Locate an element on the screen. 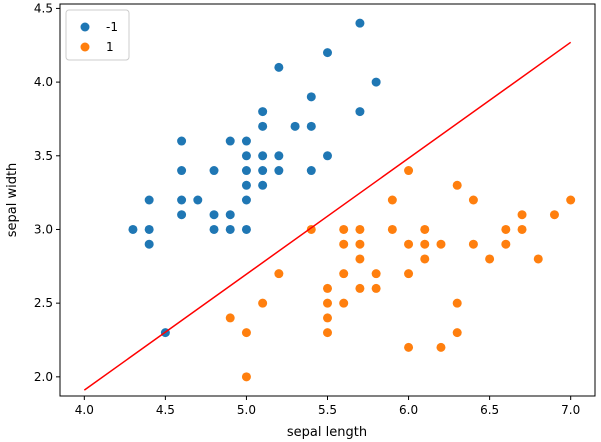 This screenshot has height=442, width=601. x-axis-ticks: 4.0 4.5 5.0 5.5 6.0 6.5 7.0 is located at coordinates (327, 406).